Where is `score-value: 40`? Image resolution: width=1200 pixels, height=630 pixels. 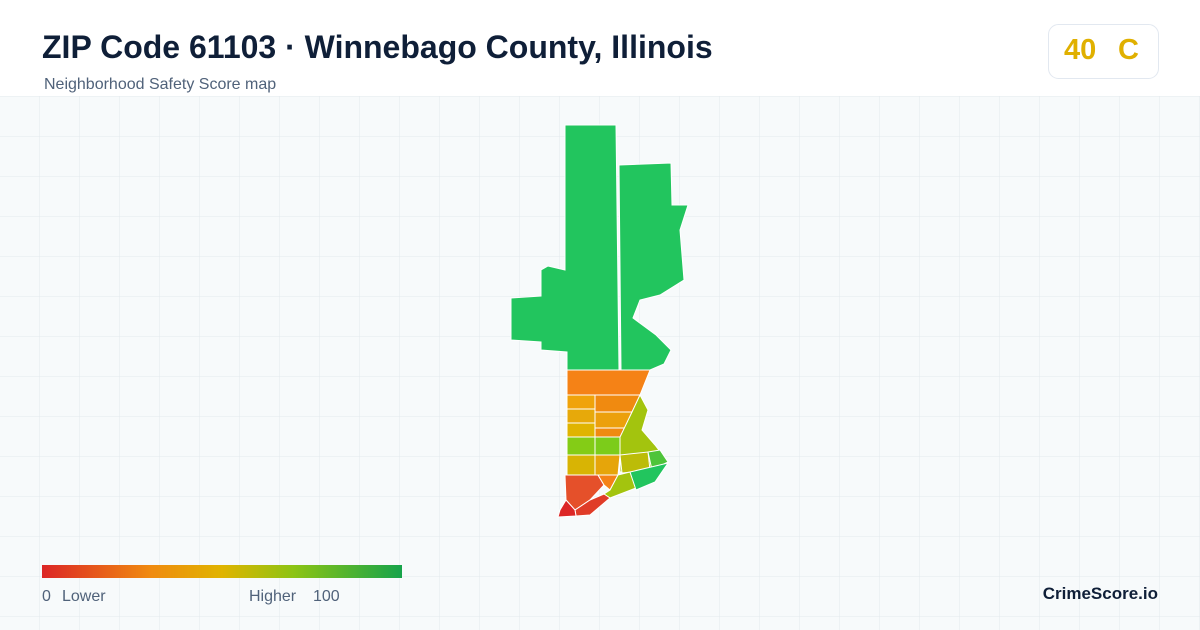 score-value: 40 is located at coordinates (1080, 50).